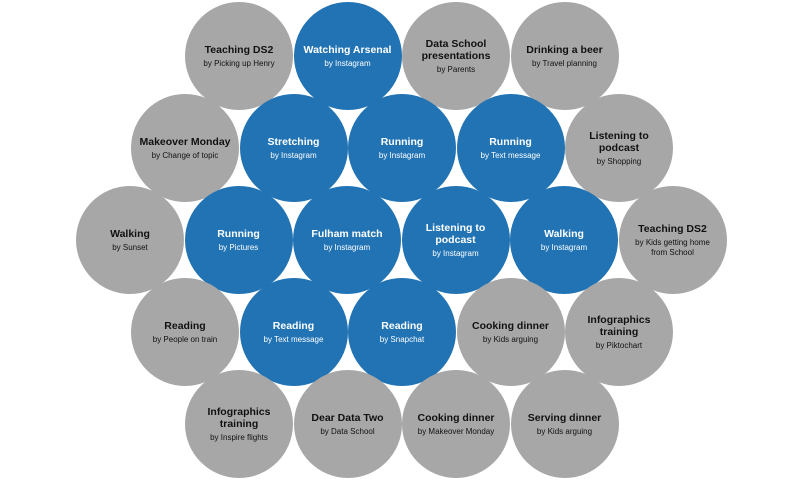  I want to click on interrupted-by-label: by Kids getting home from School, so click(672, 247).